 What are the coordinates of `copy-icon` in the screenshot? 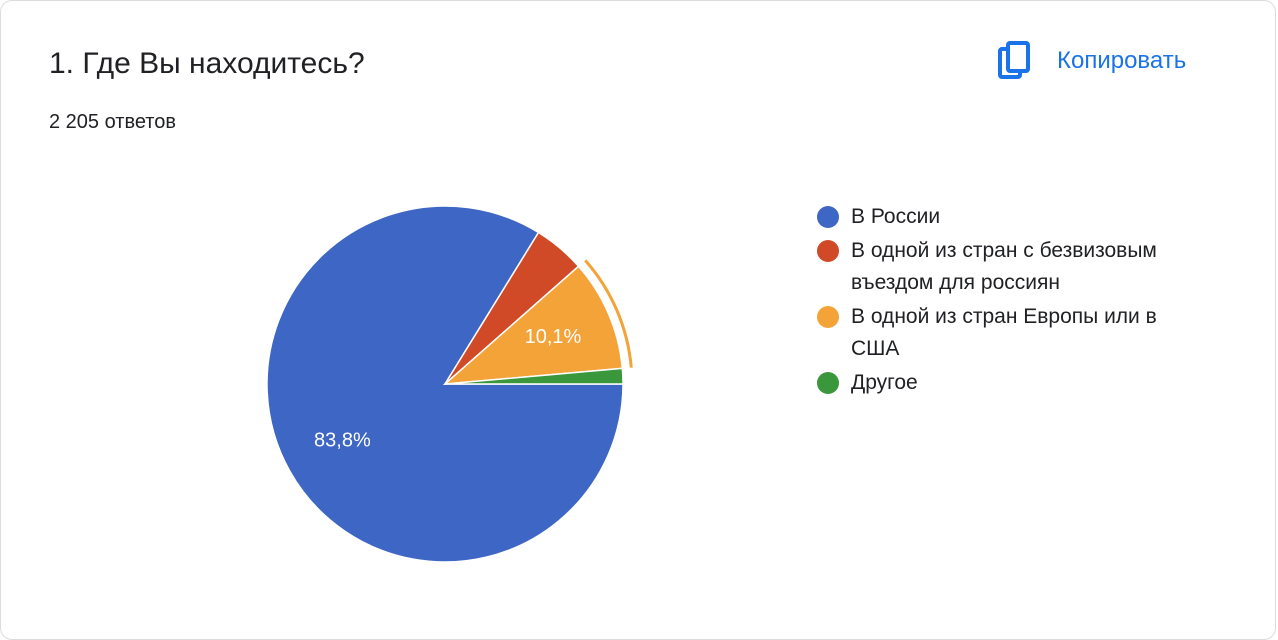 It's located at (1014, 60).